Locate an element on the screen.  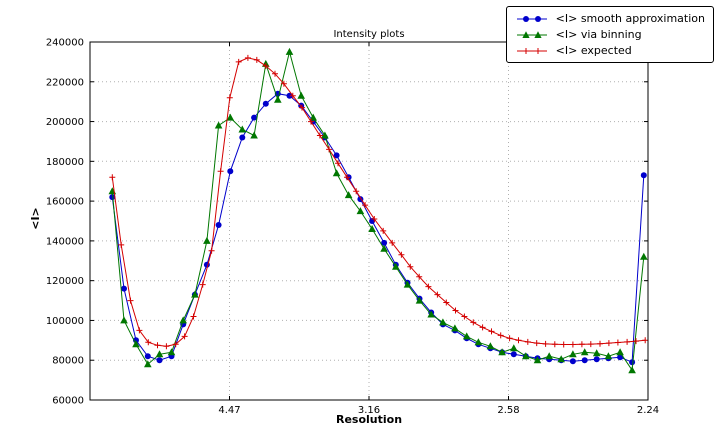
chart-title: Intensity plots is located at coordinates (369, 34).